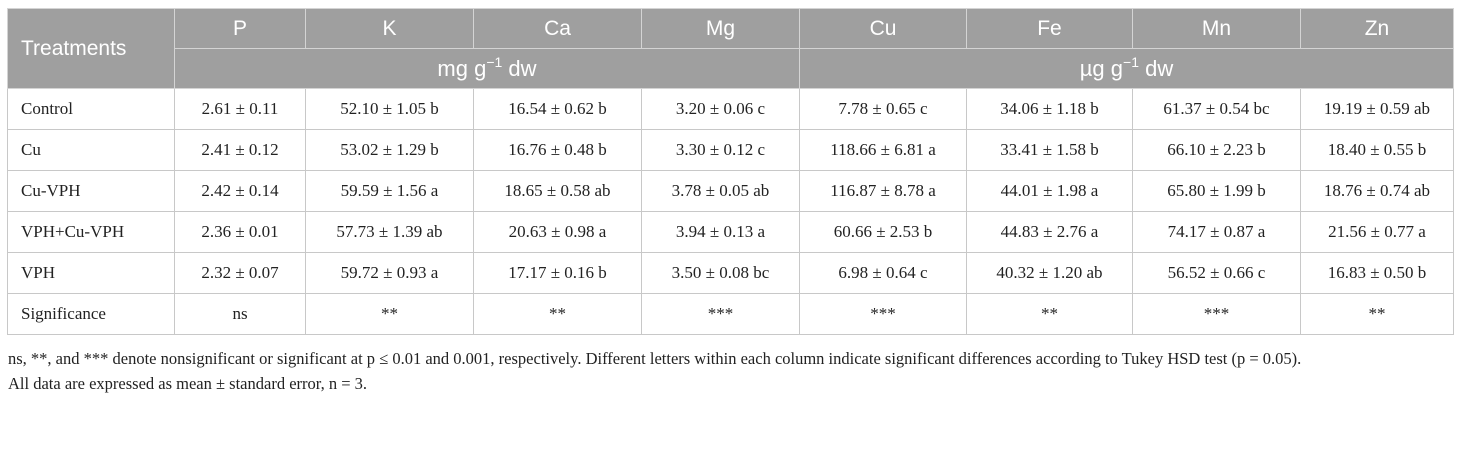  What do you see at coordinates (1216, 150) in the screenshot?
I see `value-cell: 66.10 ± 2.23 b` at bounding box center [1216, 150].